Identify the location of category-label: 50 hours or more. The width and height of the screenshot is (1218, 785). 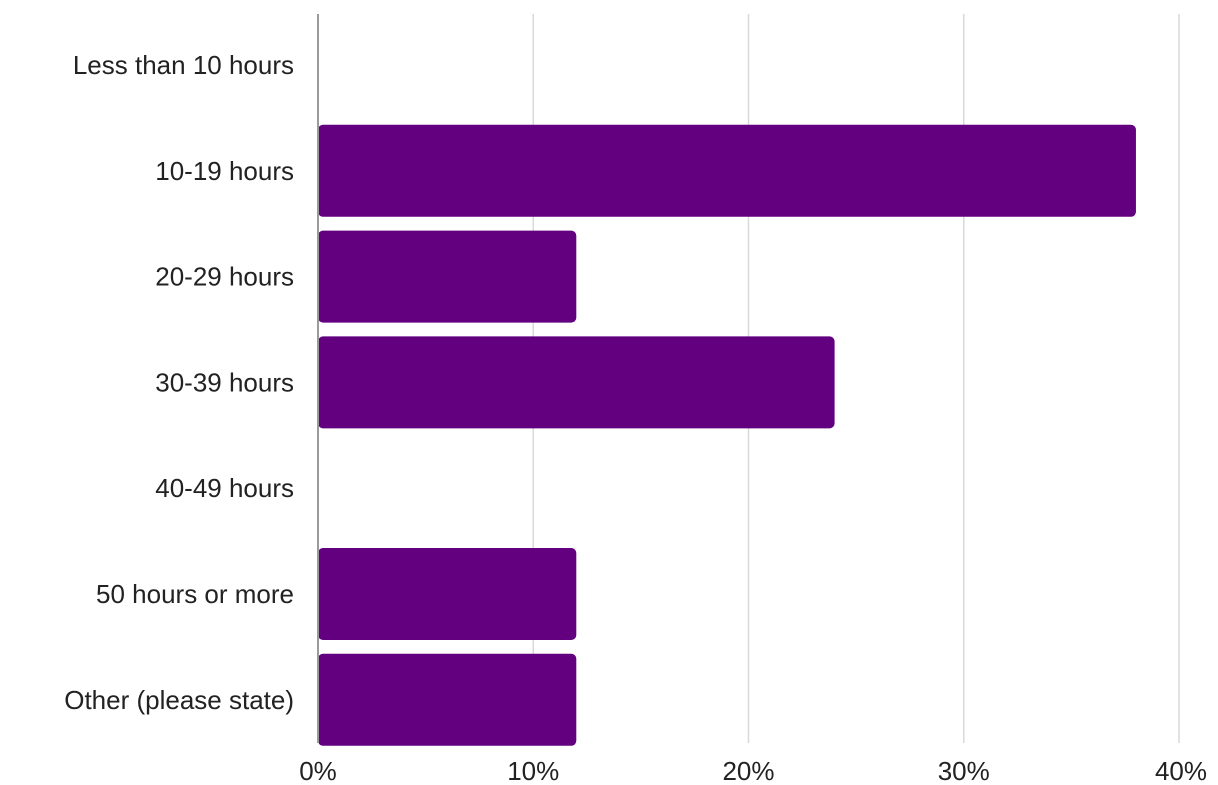
(195, 594).